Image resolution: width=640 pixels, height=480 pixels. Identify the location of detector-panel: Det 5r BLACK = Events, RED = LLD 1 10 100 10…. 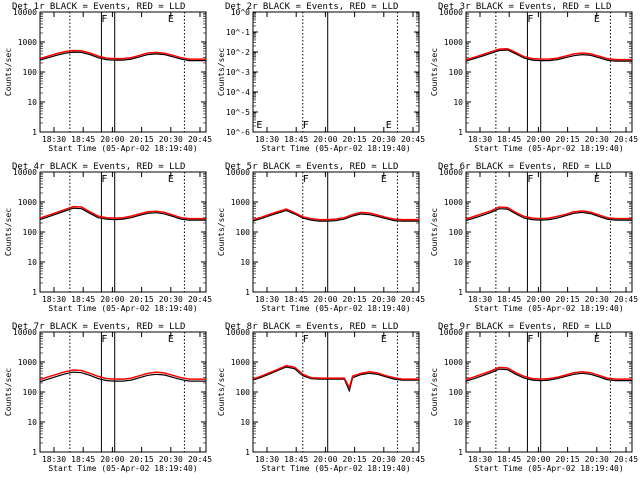
(321, 237).